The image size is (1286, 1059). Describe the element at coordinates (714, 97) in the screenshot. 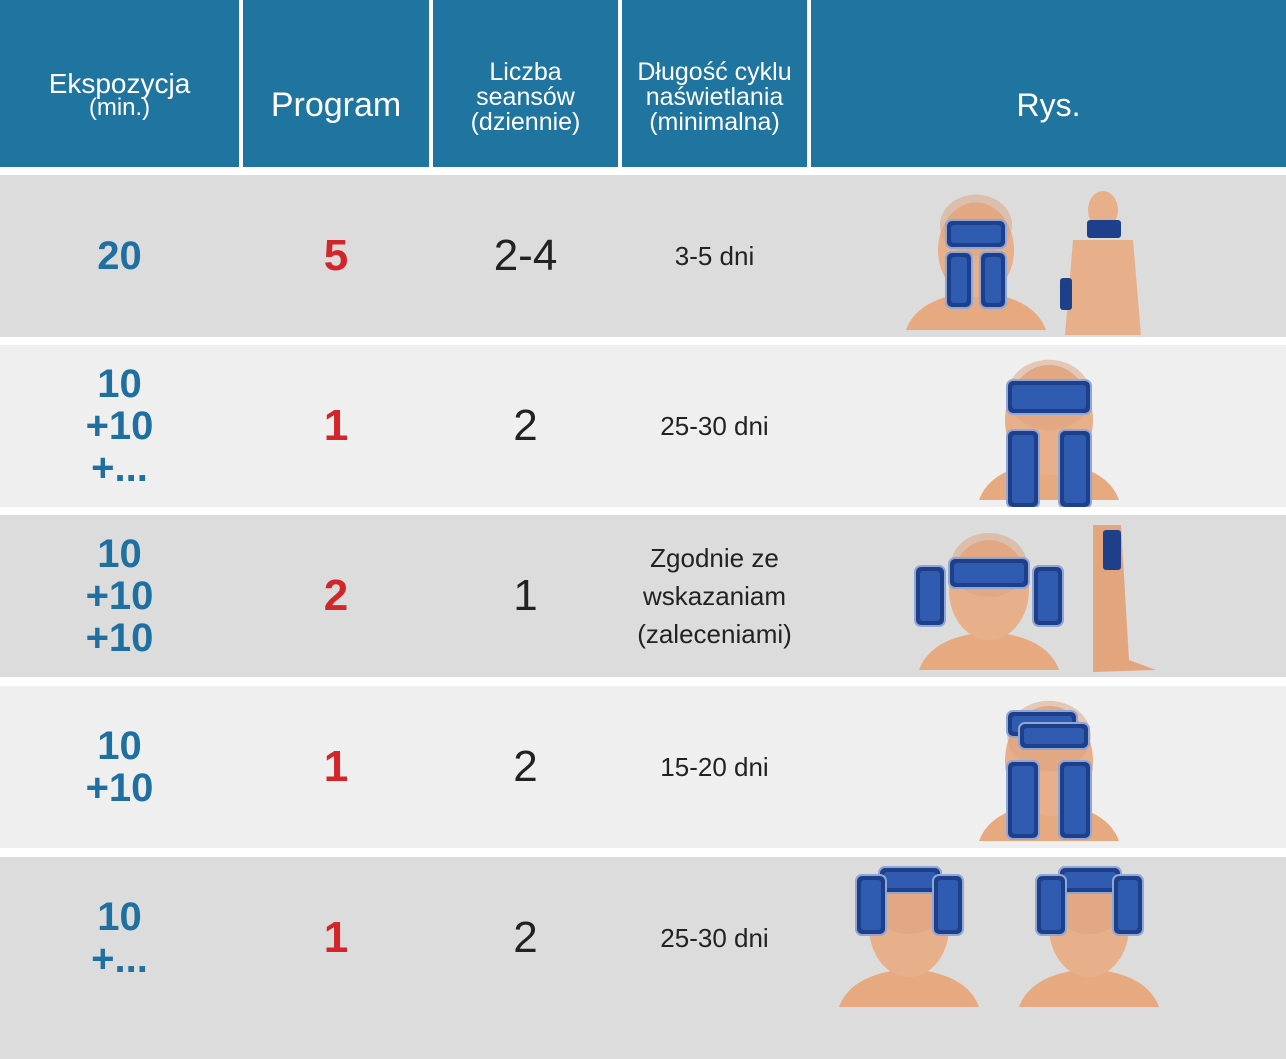

I see `header-text: naświetlania` at that location.